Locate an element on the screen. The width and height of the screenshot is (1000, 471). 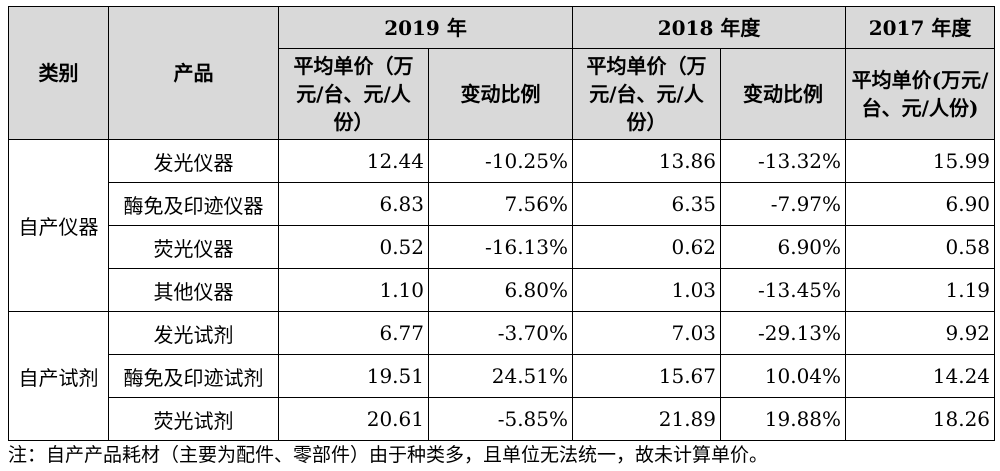
change-2019-cell: 24.51% is located at coordinates (500, 376).